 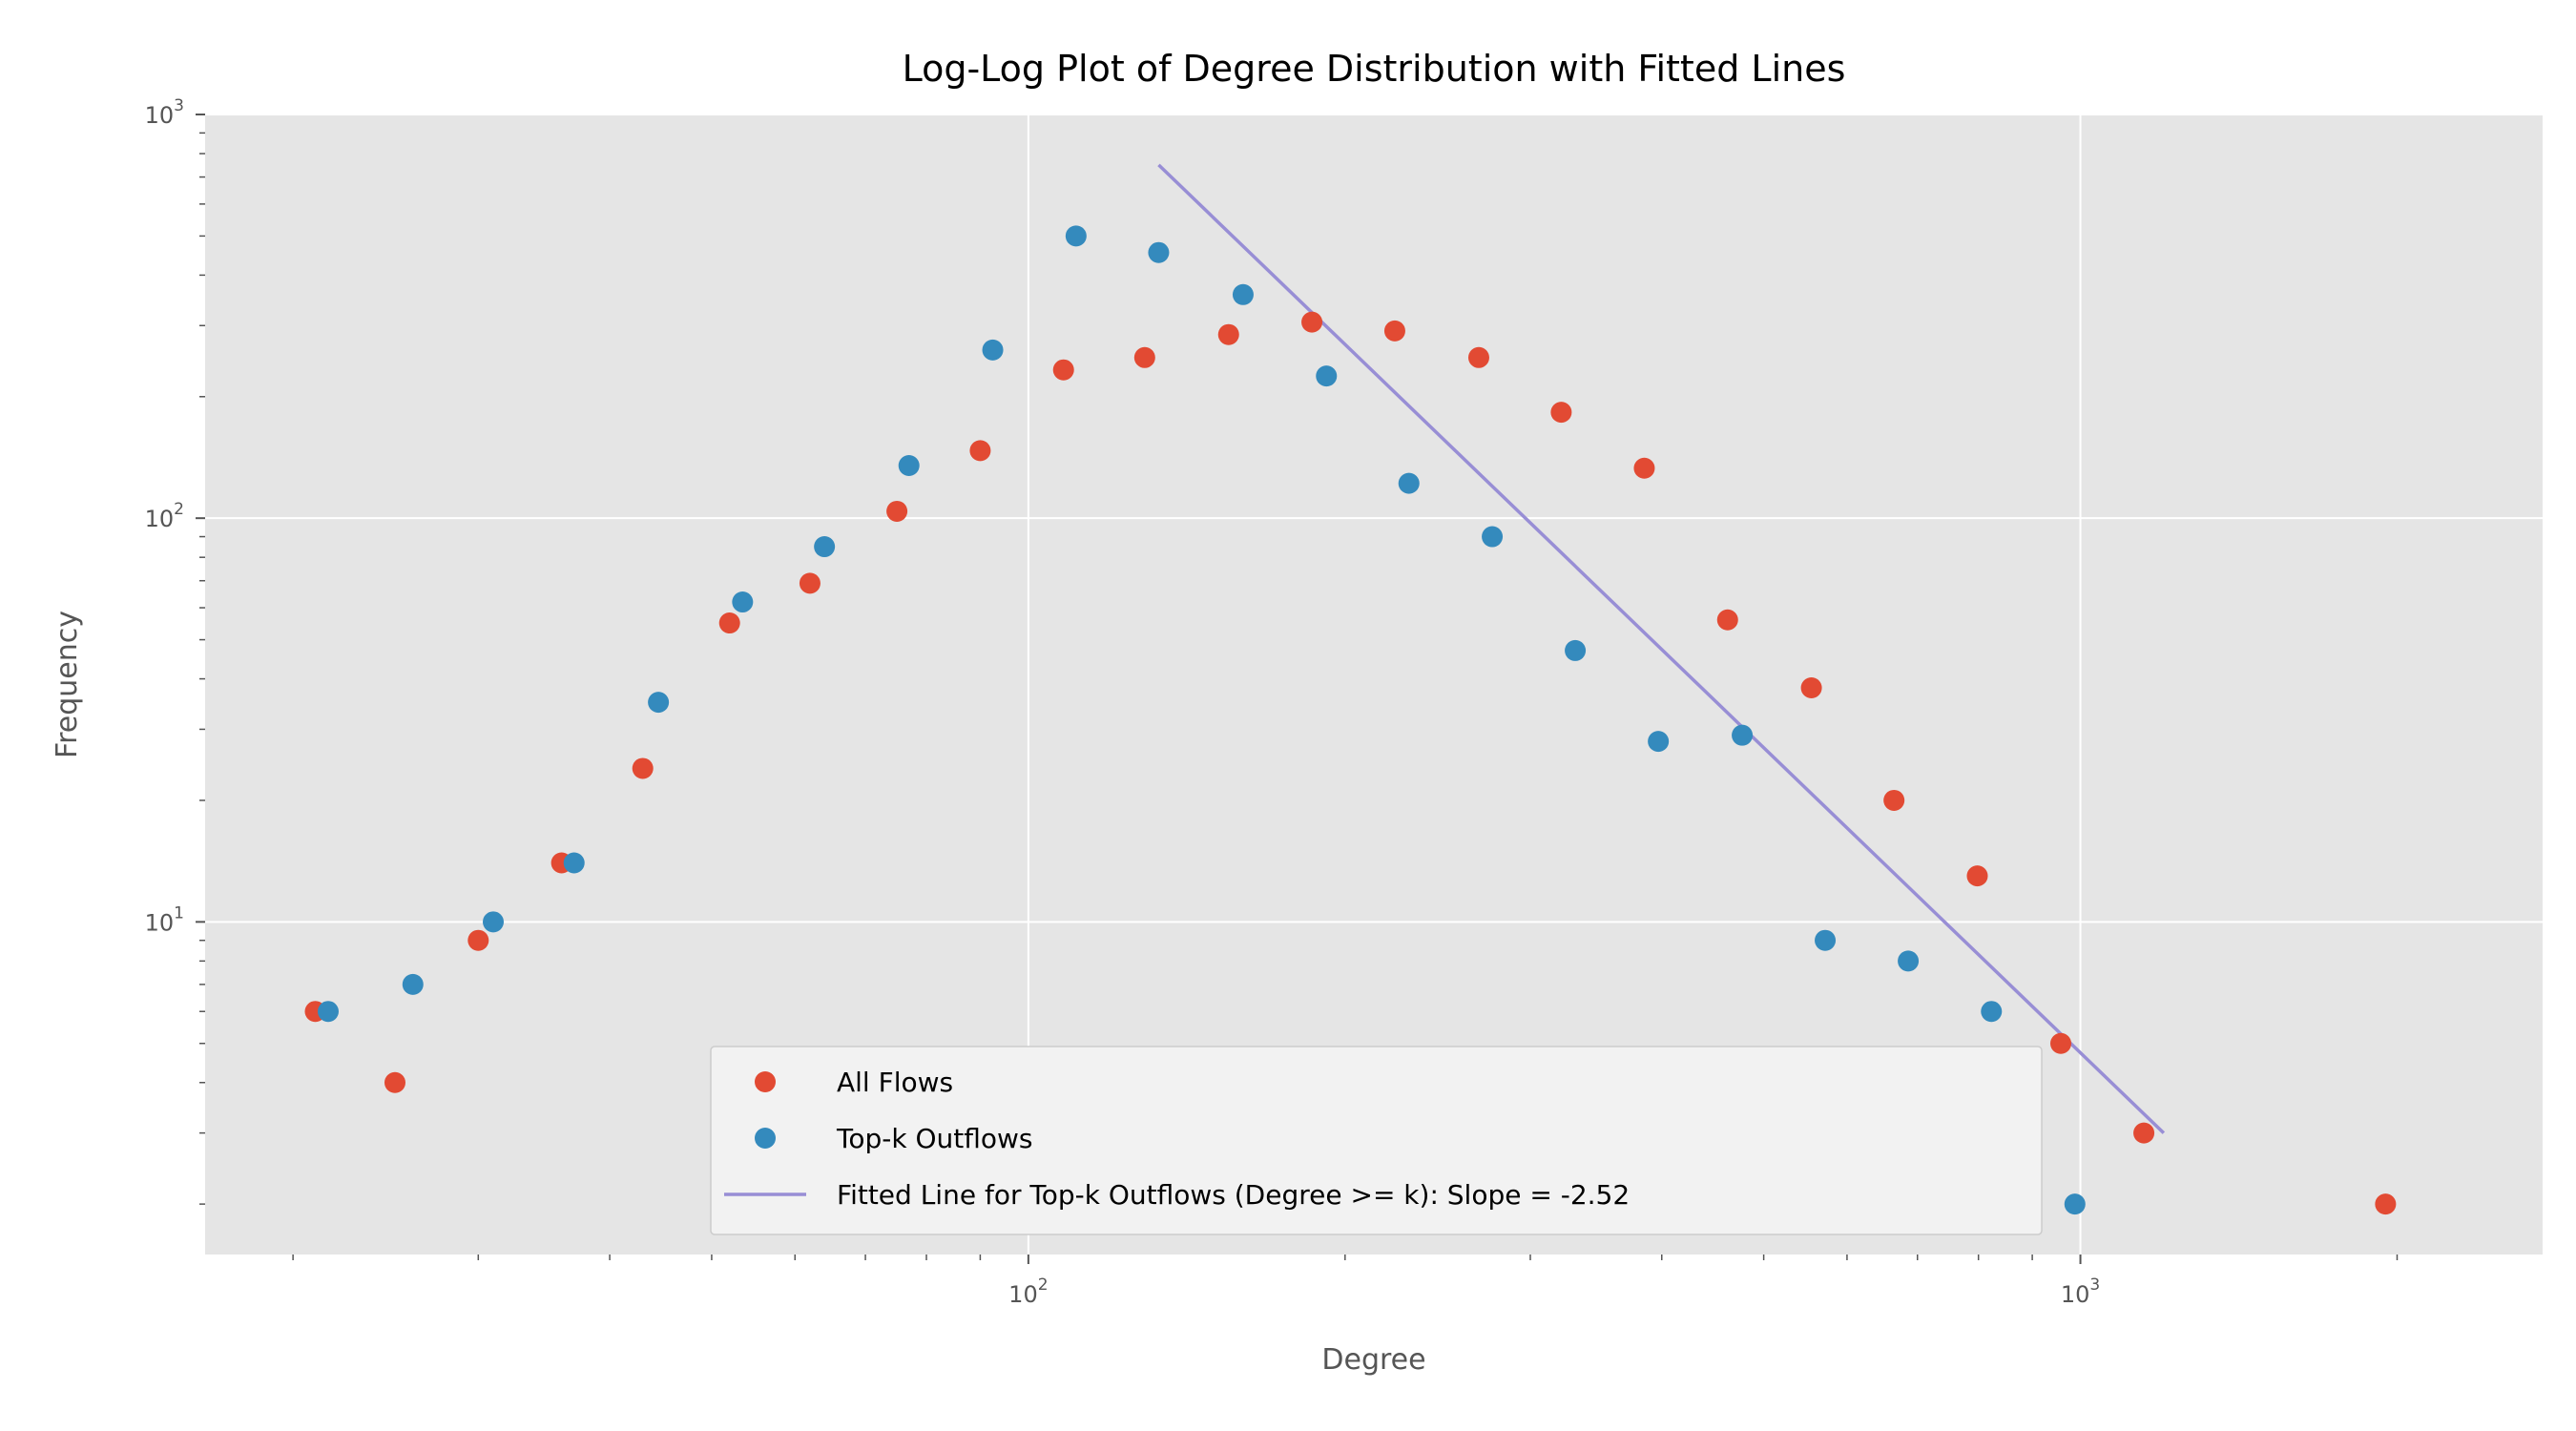 I want to click on y-tick-label: 10³, so click(x=164, y=112).